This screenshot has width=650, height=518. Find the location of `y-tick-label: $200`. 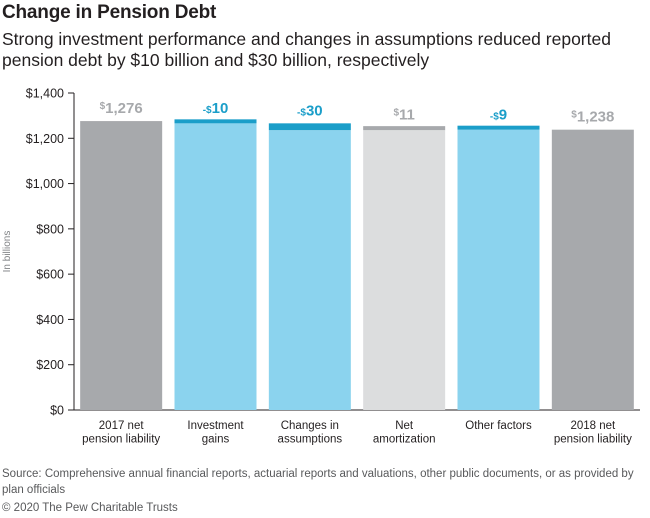

y-tick-label: $200 is located at coordinates (50, 365).